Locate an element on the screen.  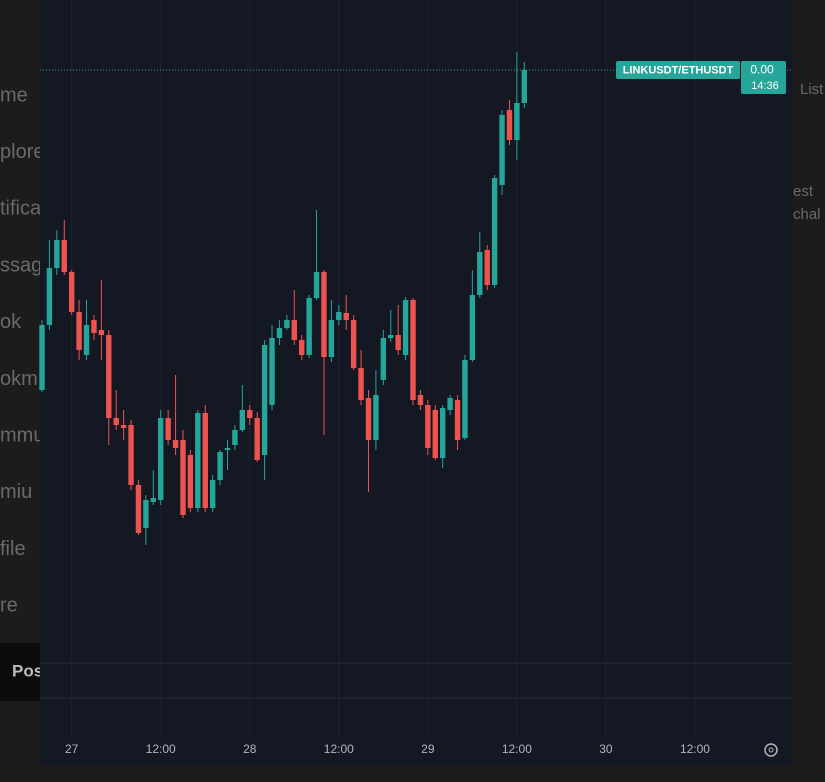
sidebar-item: ssag is located at coordinates (21, 265).